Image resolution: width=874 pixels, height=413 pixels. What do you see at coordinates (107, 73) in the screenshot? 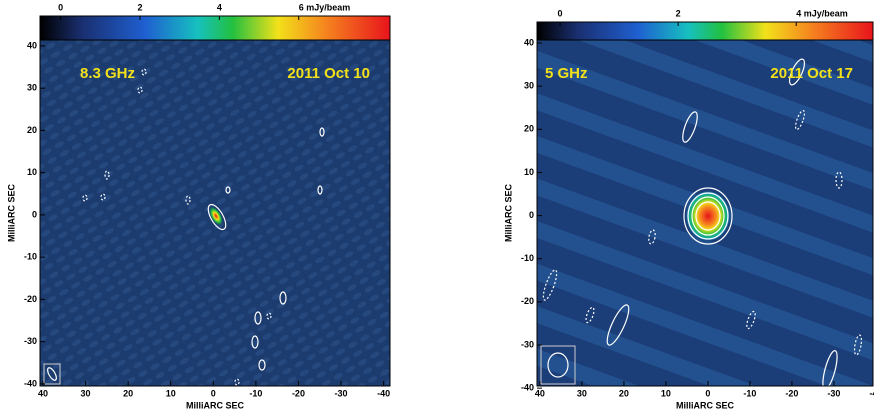
I see `frequency-label: 8.3 GHz` at bounding box center [107, 73].